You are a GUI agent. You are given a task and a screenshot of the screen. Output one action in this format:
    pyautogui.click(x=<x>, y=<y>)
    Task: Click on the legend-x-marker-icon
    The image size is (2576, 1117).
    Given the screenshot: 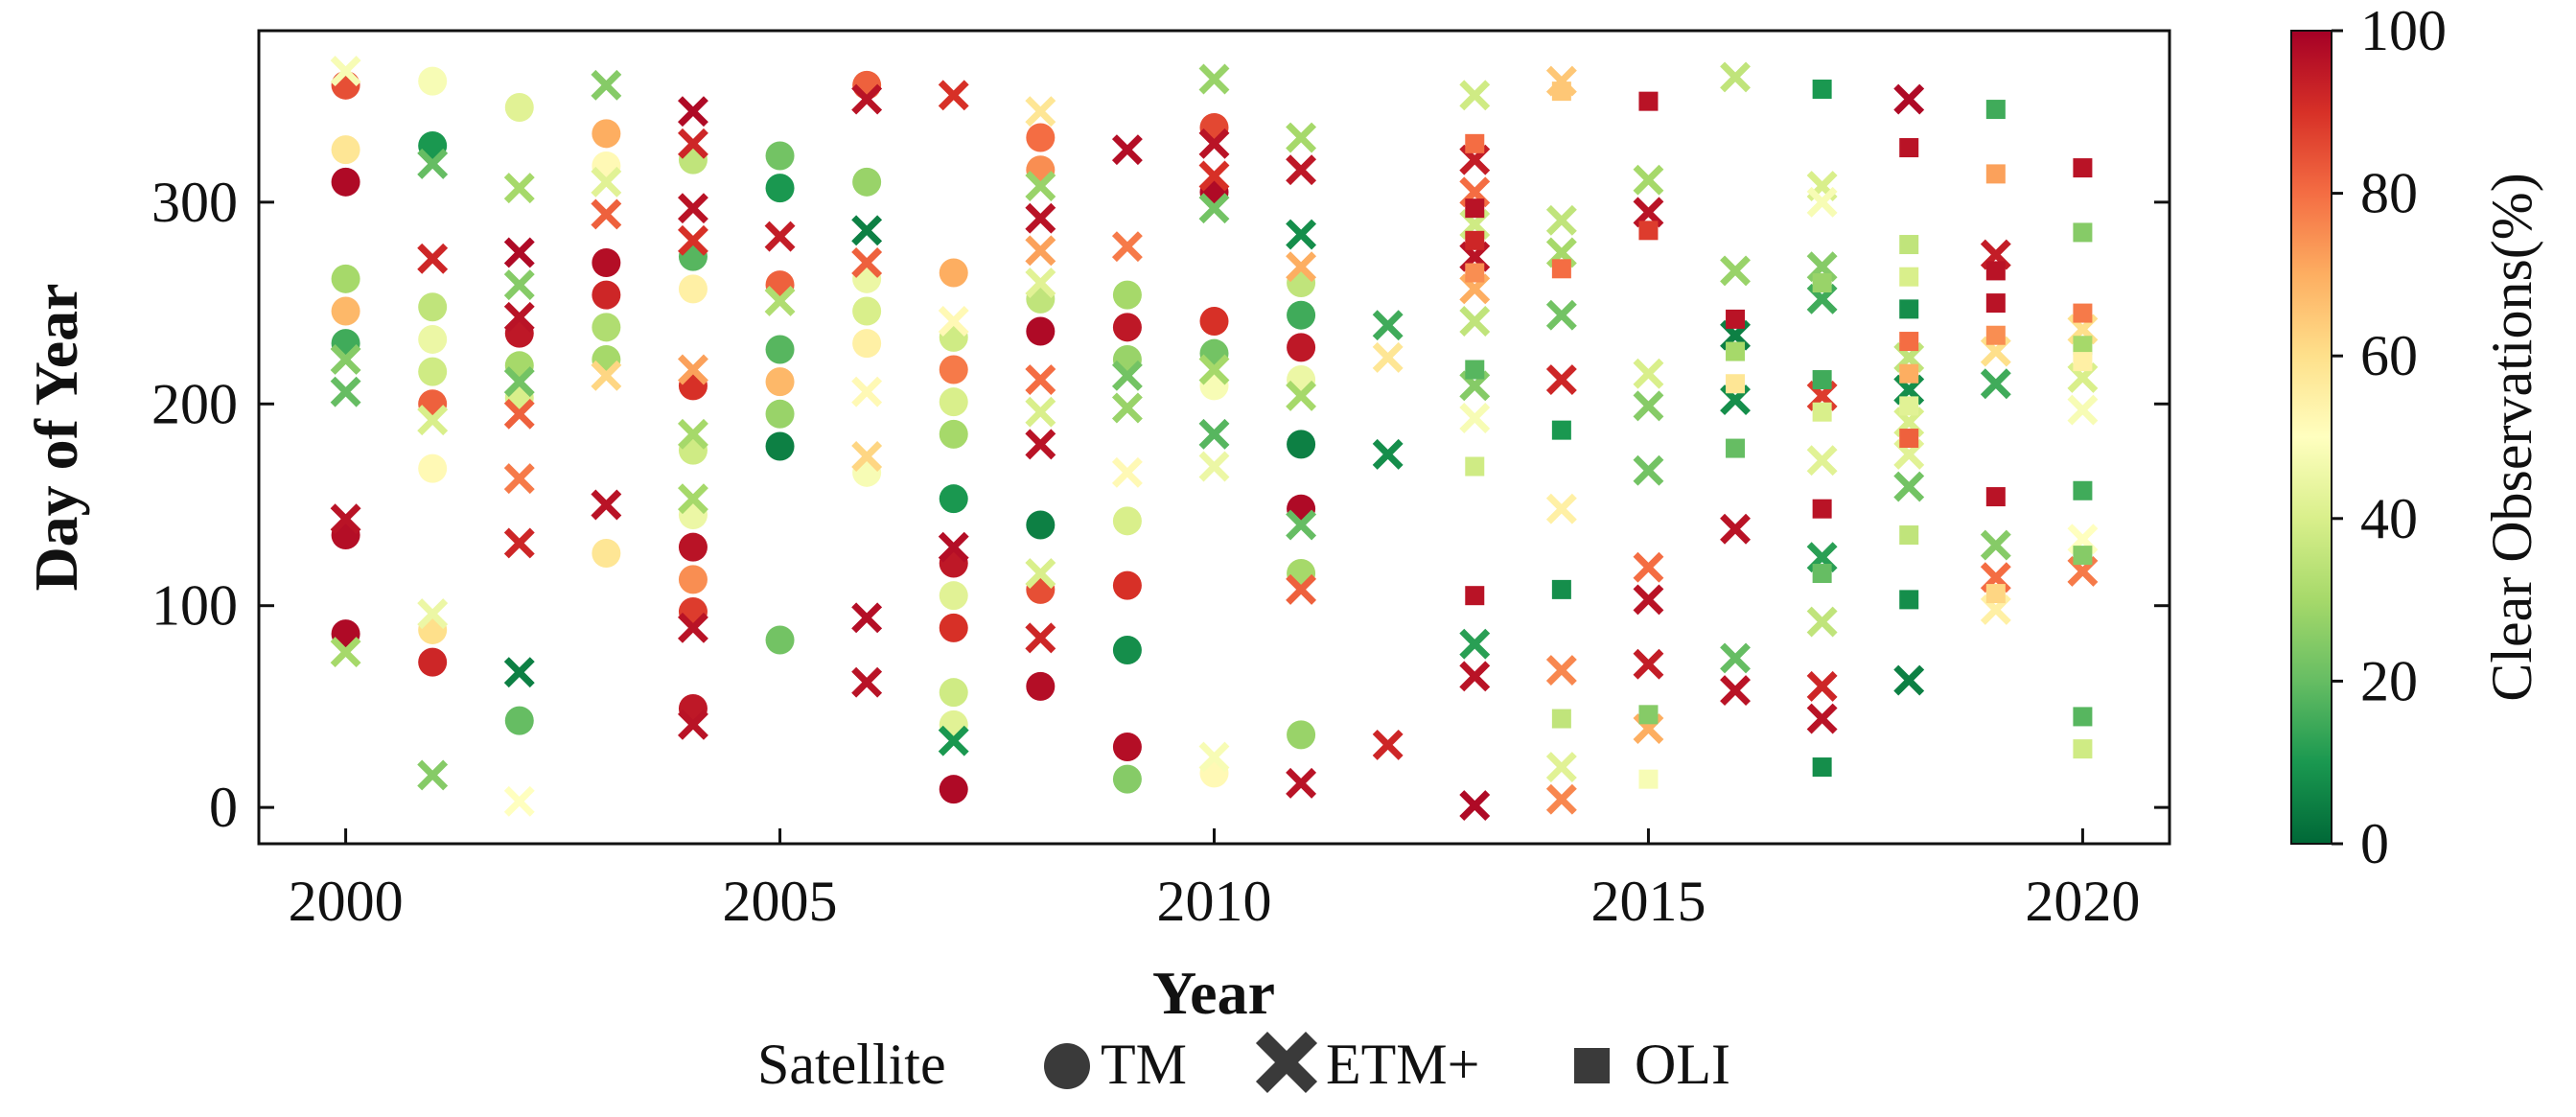 What is the action you would take?
    pyautogui.click(x=1286, y=1062)
    